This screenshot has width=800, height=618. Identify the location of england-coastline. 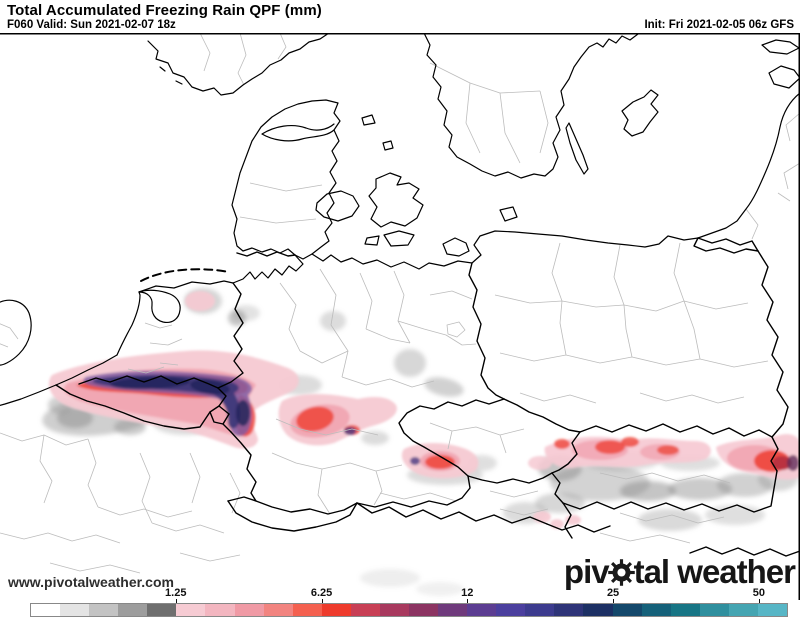
(16, 332).